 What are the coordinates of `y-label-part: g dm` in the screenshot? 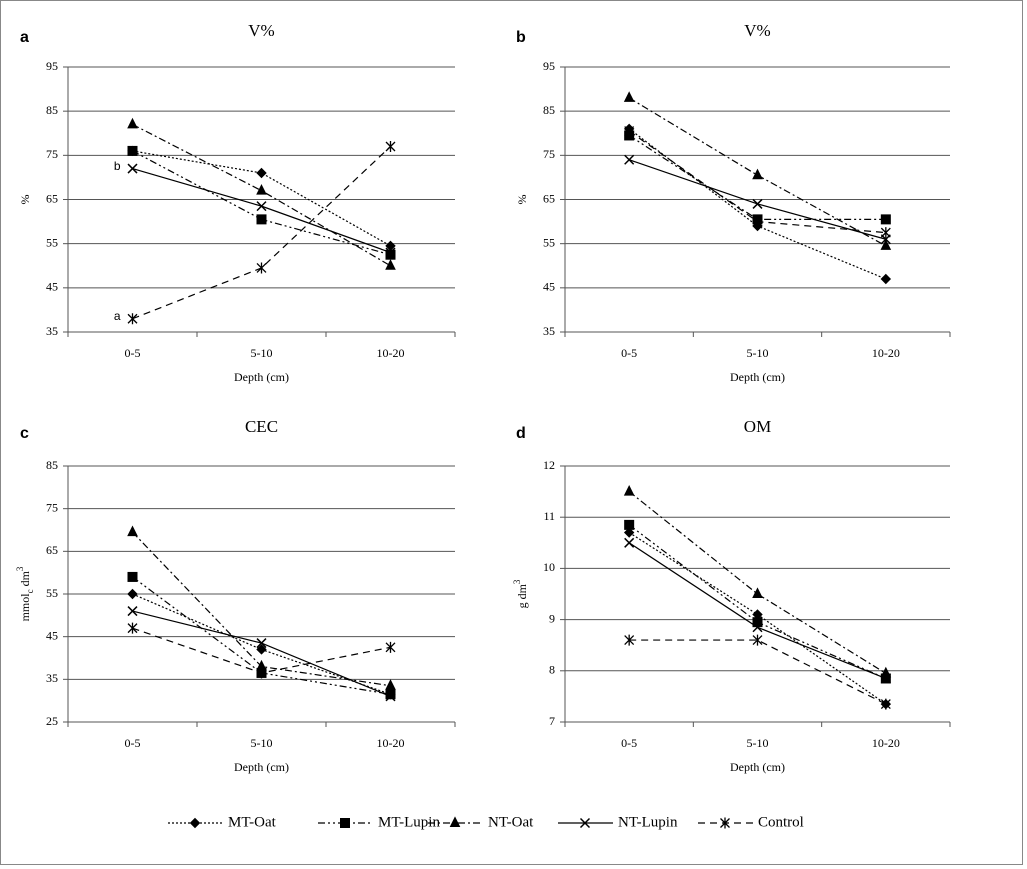 It's located at (522, 595).